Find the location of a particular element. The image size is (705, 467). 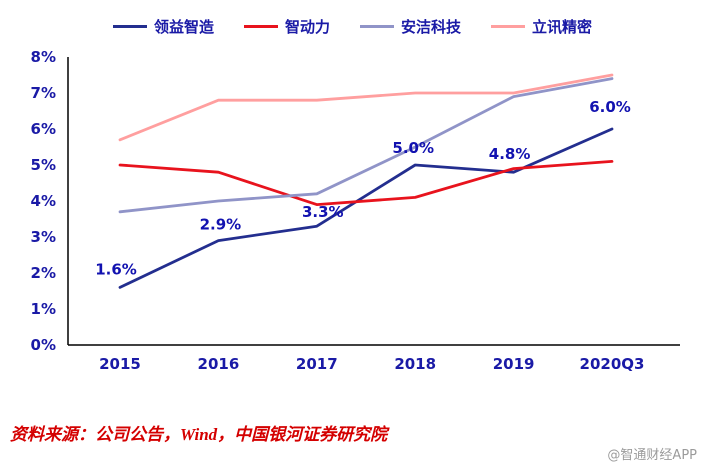

x-tick-label: 2018 is located at coordinates (415, 364).